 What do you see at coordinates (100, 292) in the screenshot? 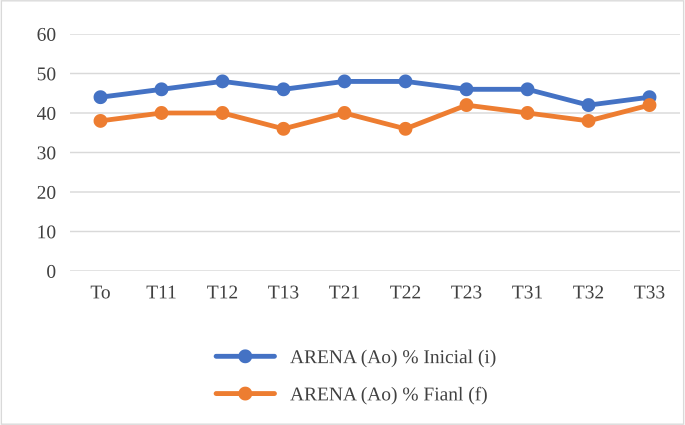
I see `x-tick-label: To` at bounding box center [100, 292].